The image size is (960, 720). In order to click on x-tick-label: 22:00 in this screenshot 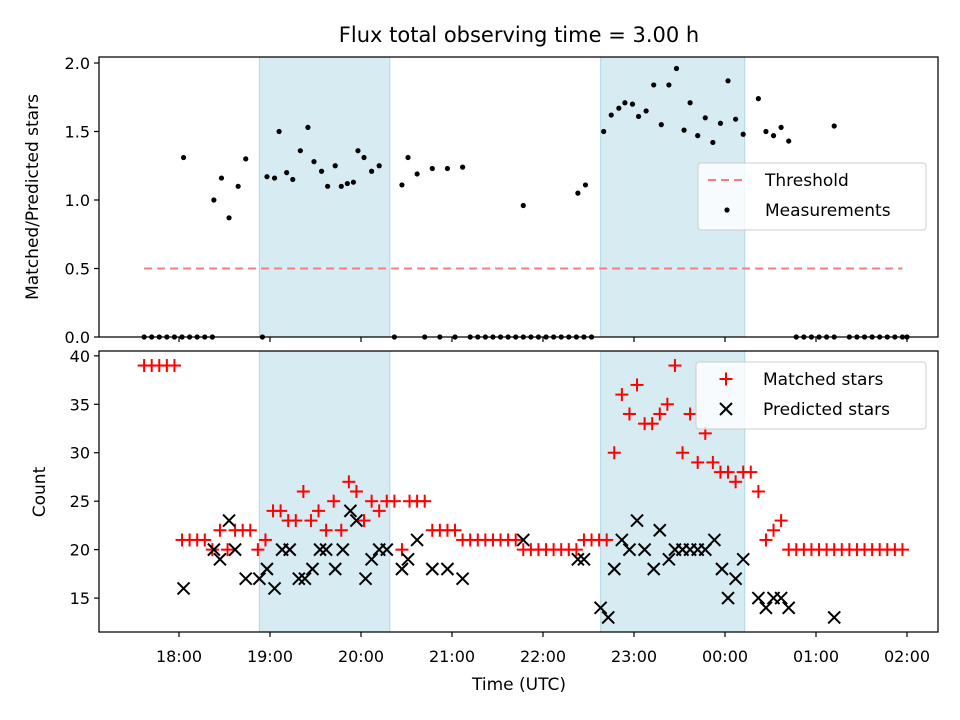, I will do `click(543, 656)`.